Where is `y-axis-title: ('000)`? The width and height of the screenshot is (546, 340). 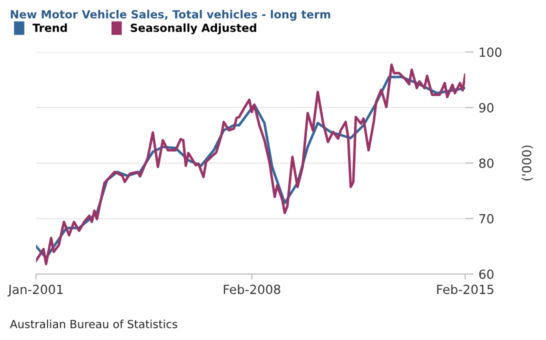 y-axis-title: ('000) is located at coordinates (527, 163).